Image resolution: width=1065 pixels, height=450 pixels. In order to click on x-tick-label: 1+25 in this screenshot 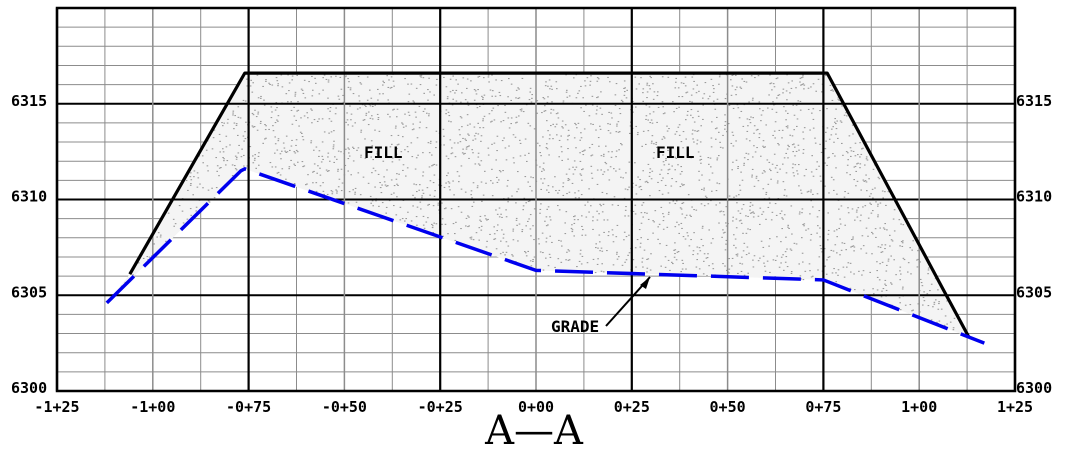, I will do `click(1015, 407)`.